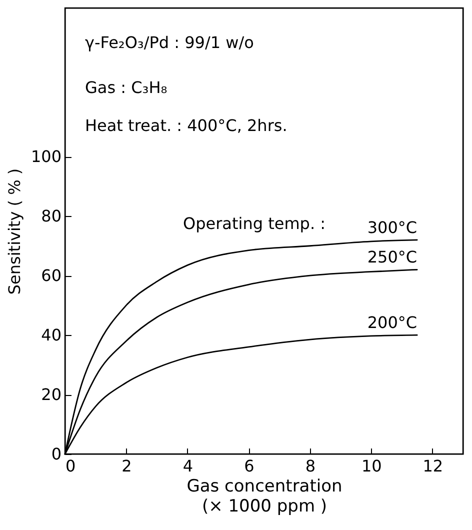 Image resolution: width=472 pixels, height=530 pixels. What do you see at coordinates (254, 223) in the screenshot?
I see `annotation: Operating temp. :` at bounding box center [254, 223].